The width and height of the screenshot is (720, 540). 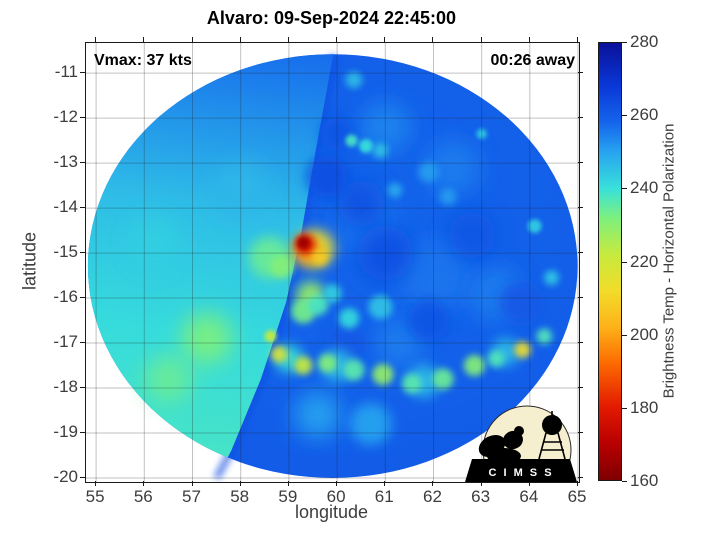 I want to click on y-tick-label: -14, so click(x=65, y=207).